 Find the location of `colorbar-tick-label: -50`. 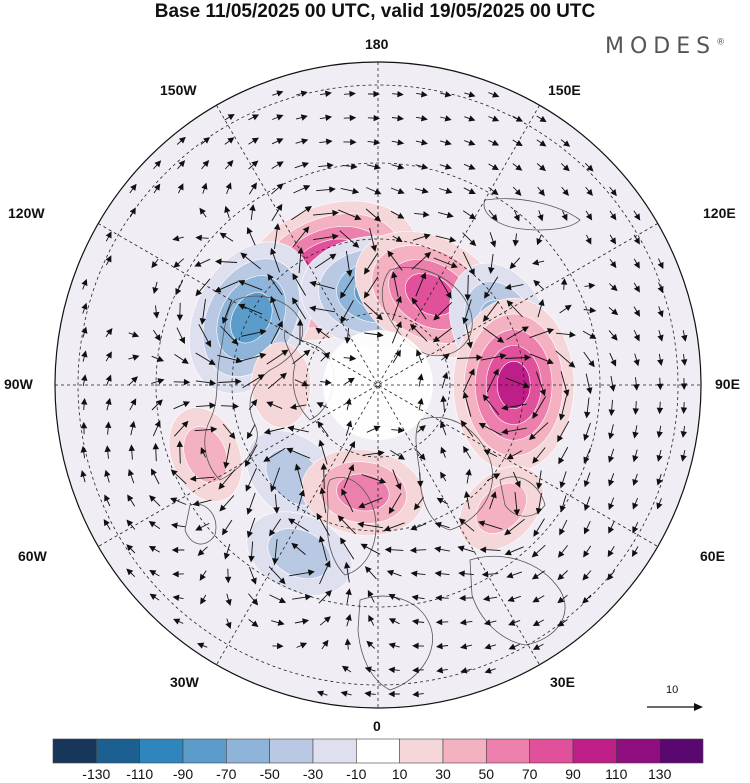

colorbar-tick-label: -50 is located at coordinates (269, 774).